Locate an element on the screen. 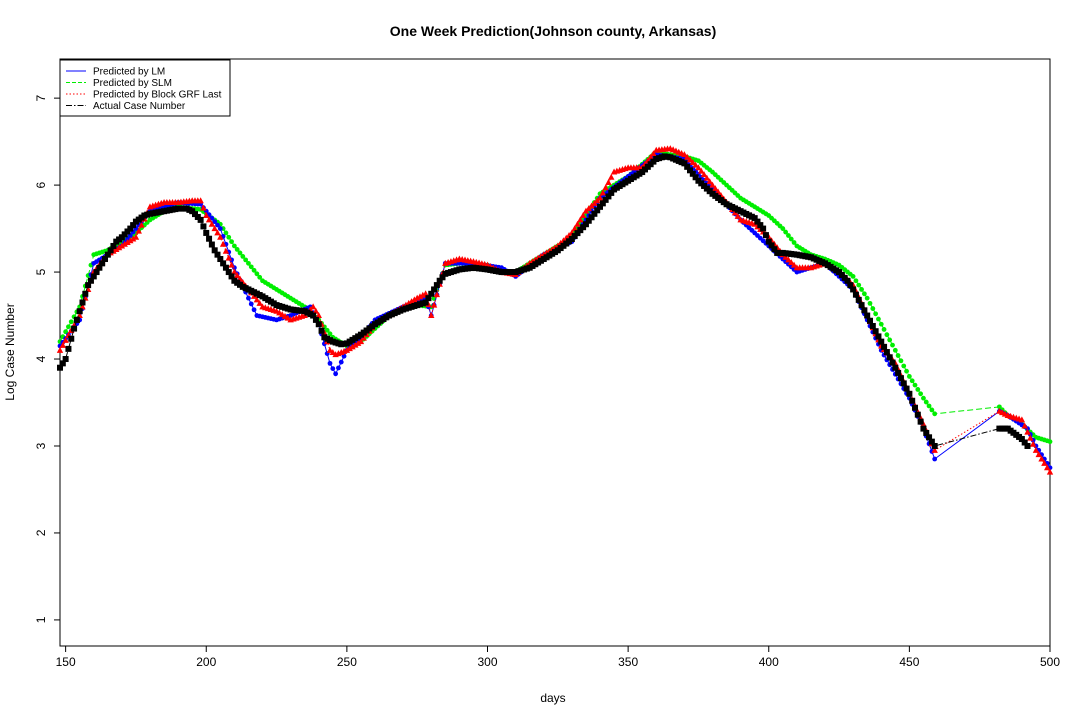 The image size is (1080, 720). y-tick-label: 7 is located at coordinates (41, 97).